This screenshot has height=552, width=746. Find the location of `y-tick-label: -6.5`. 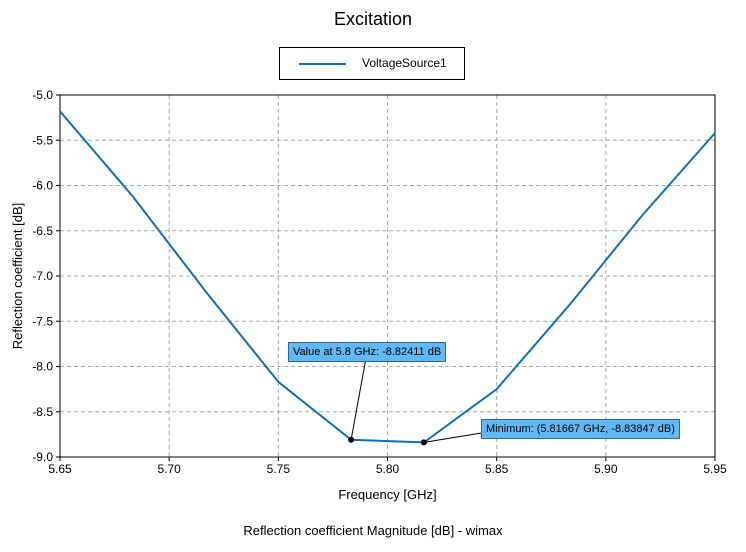

y-tick-label: -6.5 is located at coordinates (42, 231).